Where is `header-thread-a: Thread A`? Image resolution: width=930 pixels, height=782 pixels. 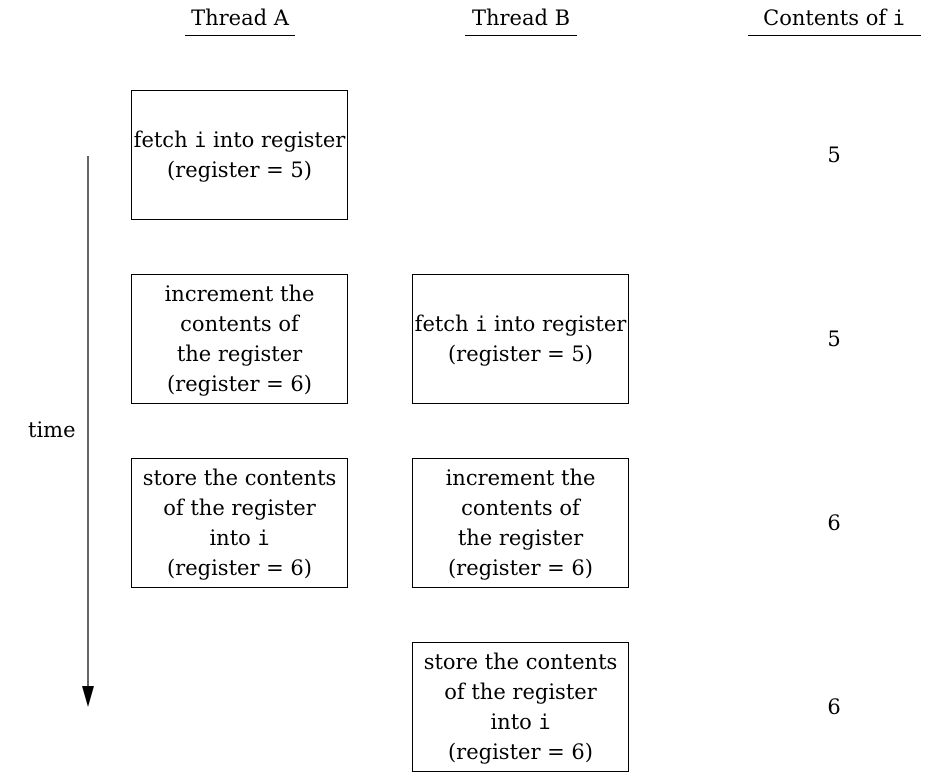
header-thread-a: Thread A is located at coordinates (240, 18).